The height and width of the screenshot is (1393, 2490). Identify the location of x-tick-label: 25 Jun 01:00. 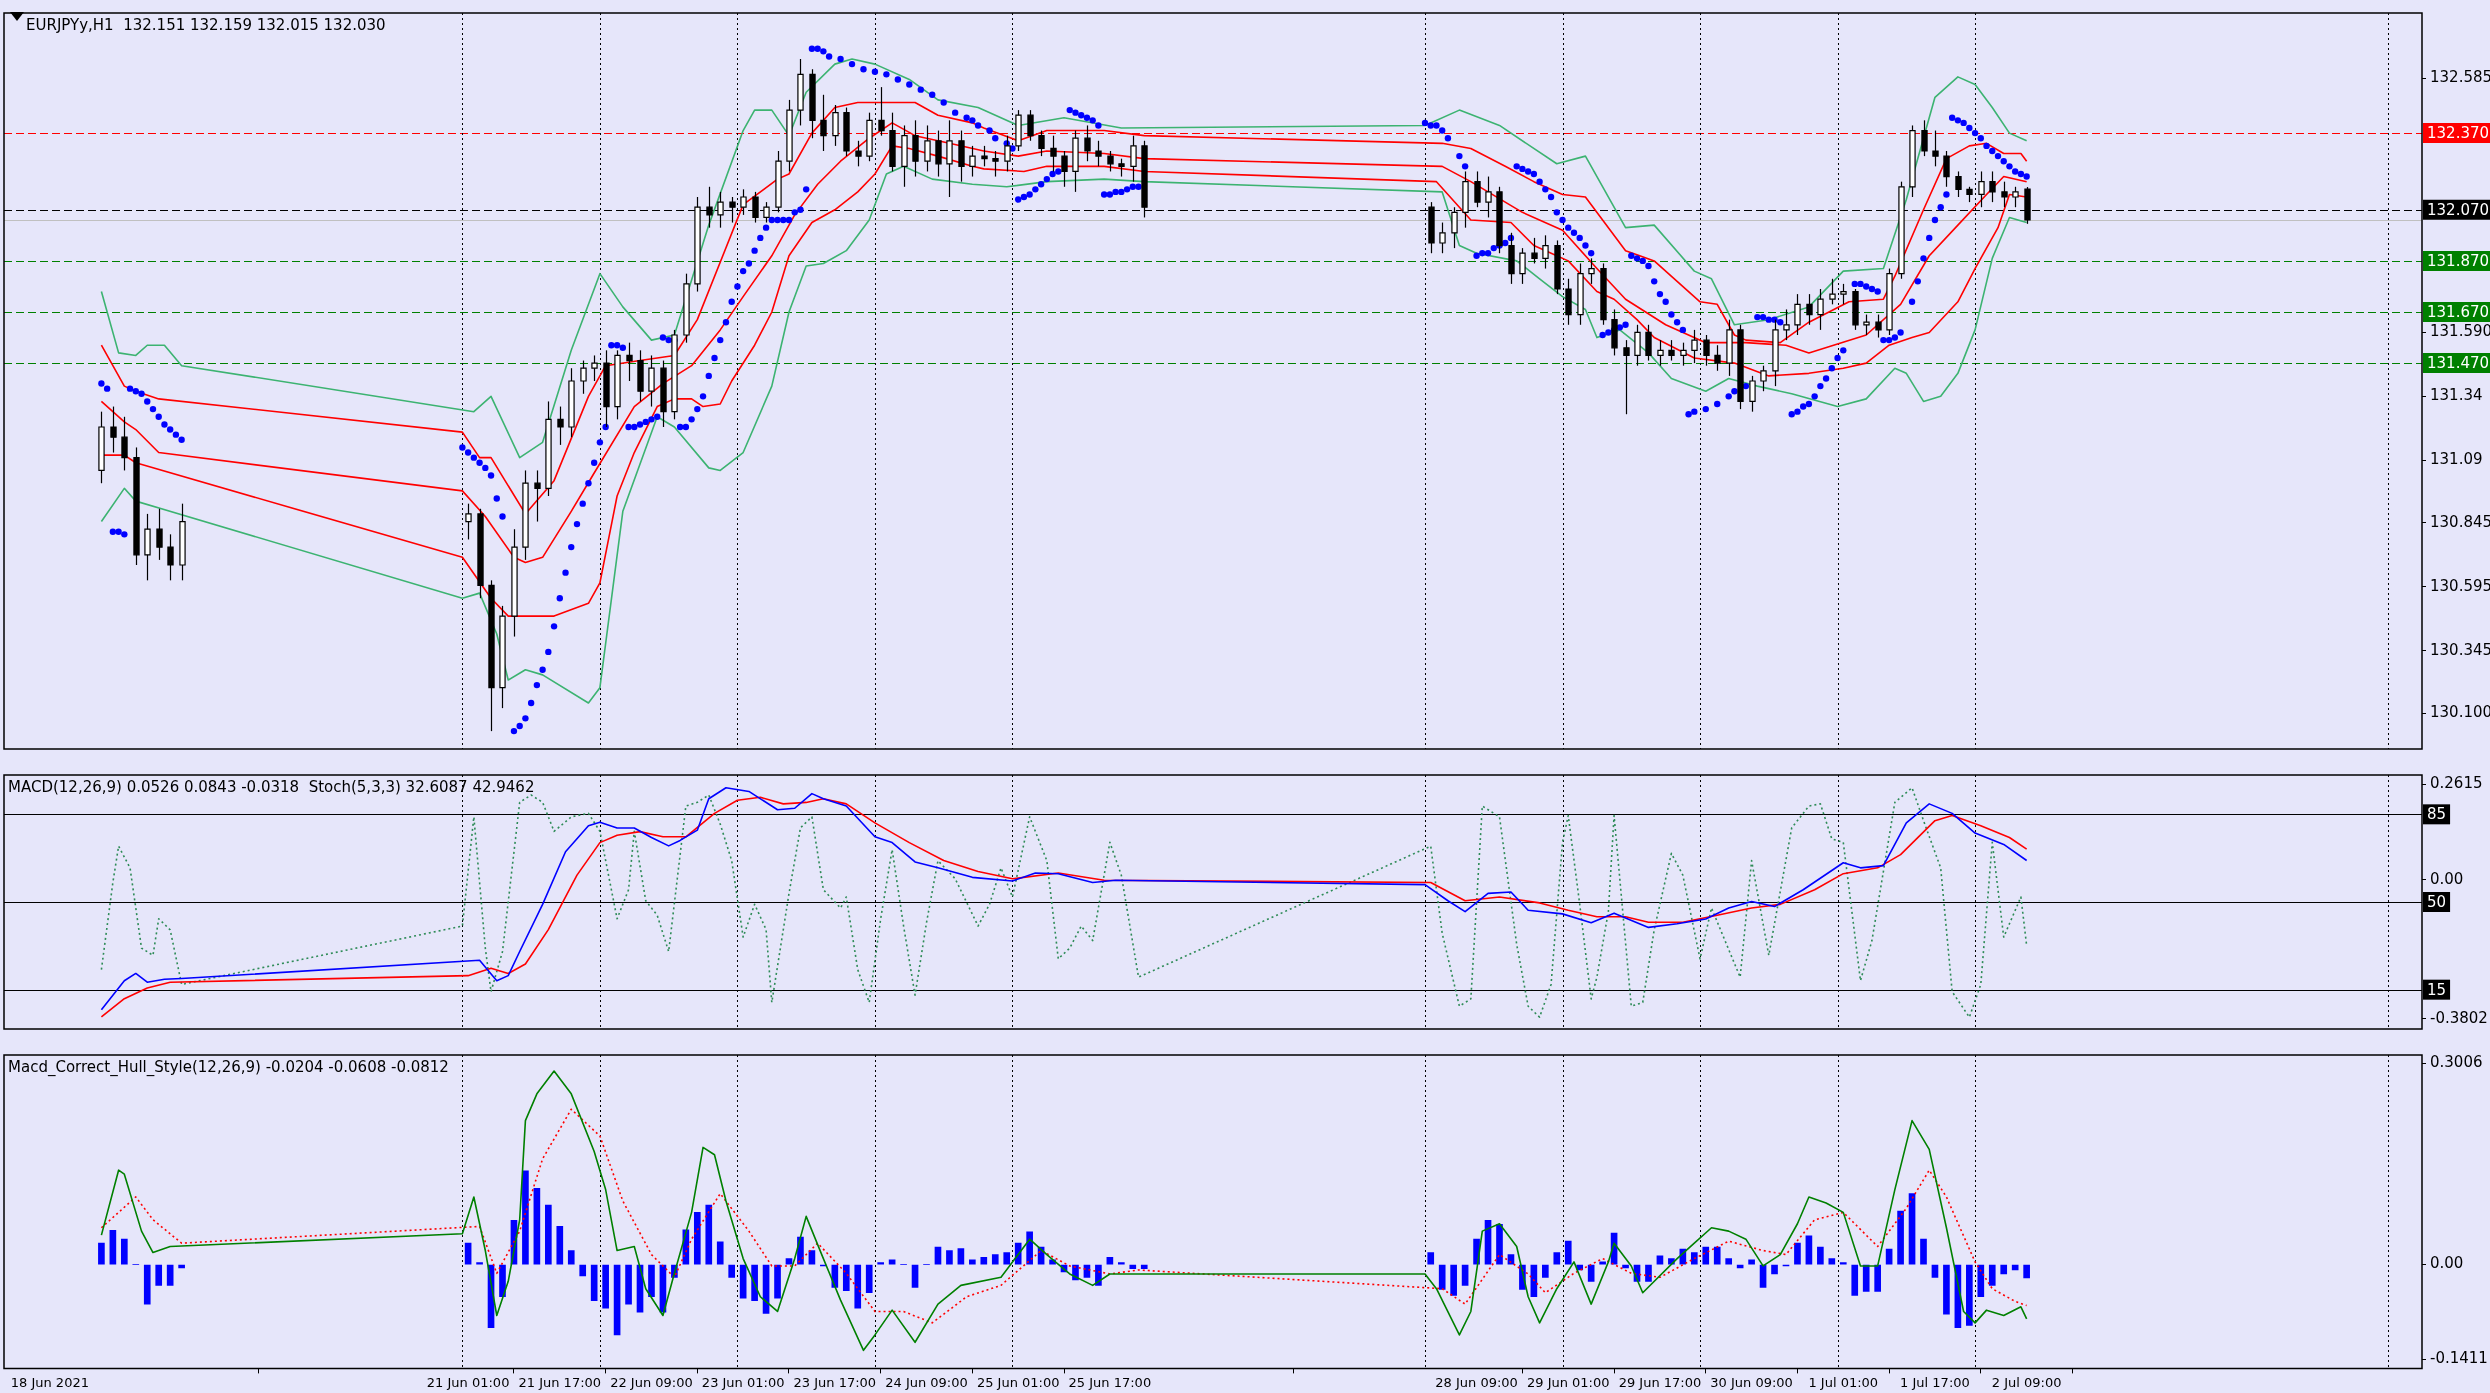
(1018, 1382).